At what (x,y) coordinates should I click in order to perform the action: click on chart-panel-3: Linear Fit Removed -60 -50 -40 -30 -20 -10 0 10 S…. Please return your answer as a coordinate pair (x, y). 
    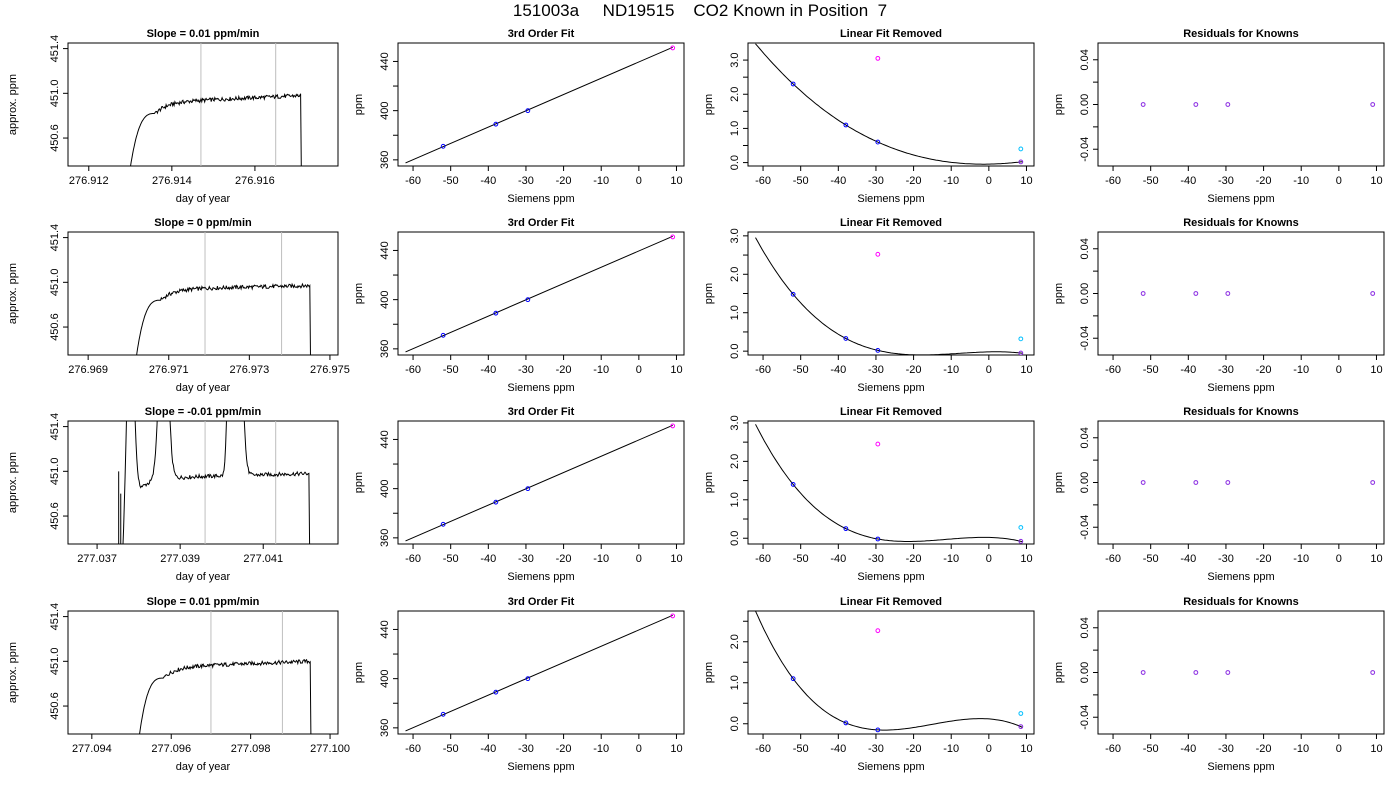
    Looking at the image, I should click on (869, 116).